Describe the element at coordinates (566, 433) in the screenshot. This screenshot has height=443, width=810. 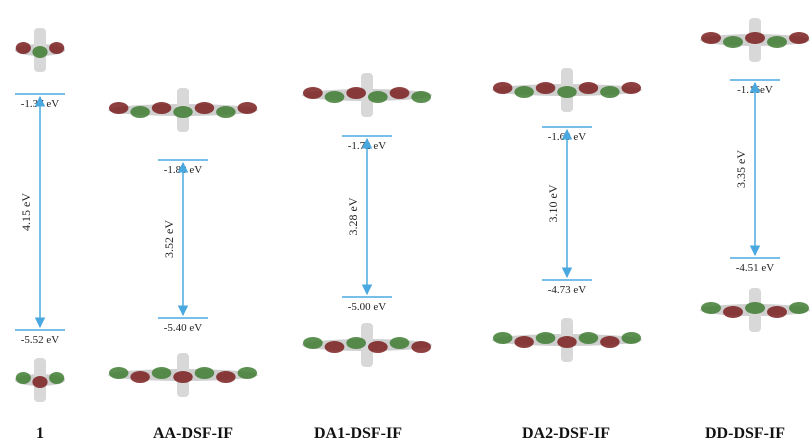
I see `compound-name: DA2-DSF-IF` at that location.